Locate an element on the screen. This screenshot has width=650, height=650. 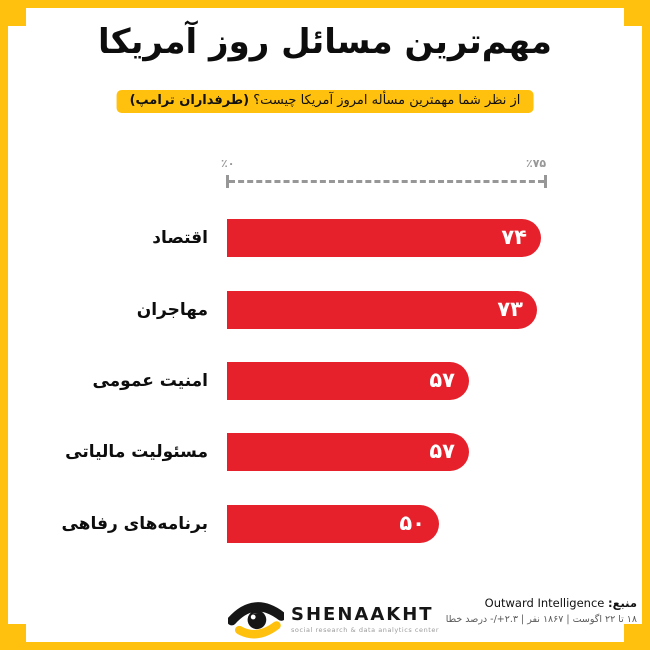
bar-value: ۷۳ is located at coordinates (510, 309).